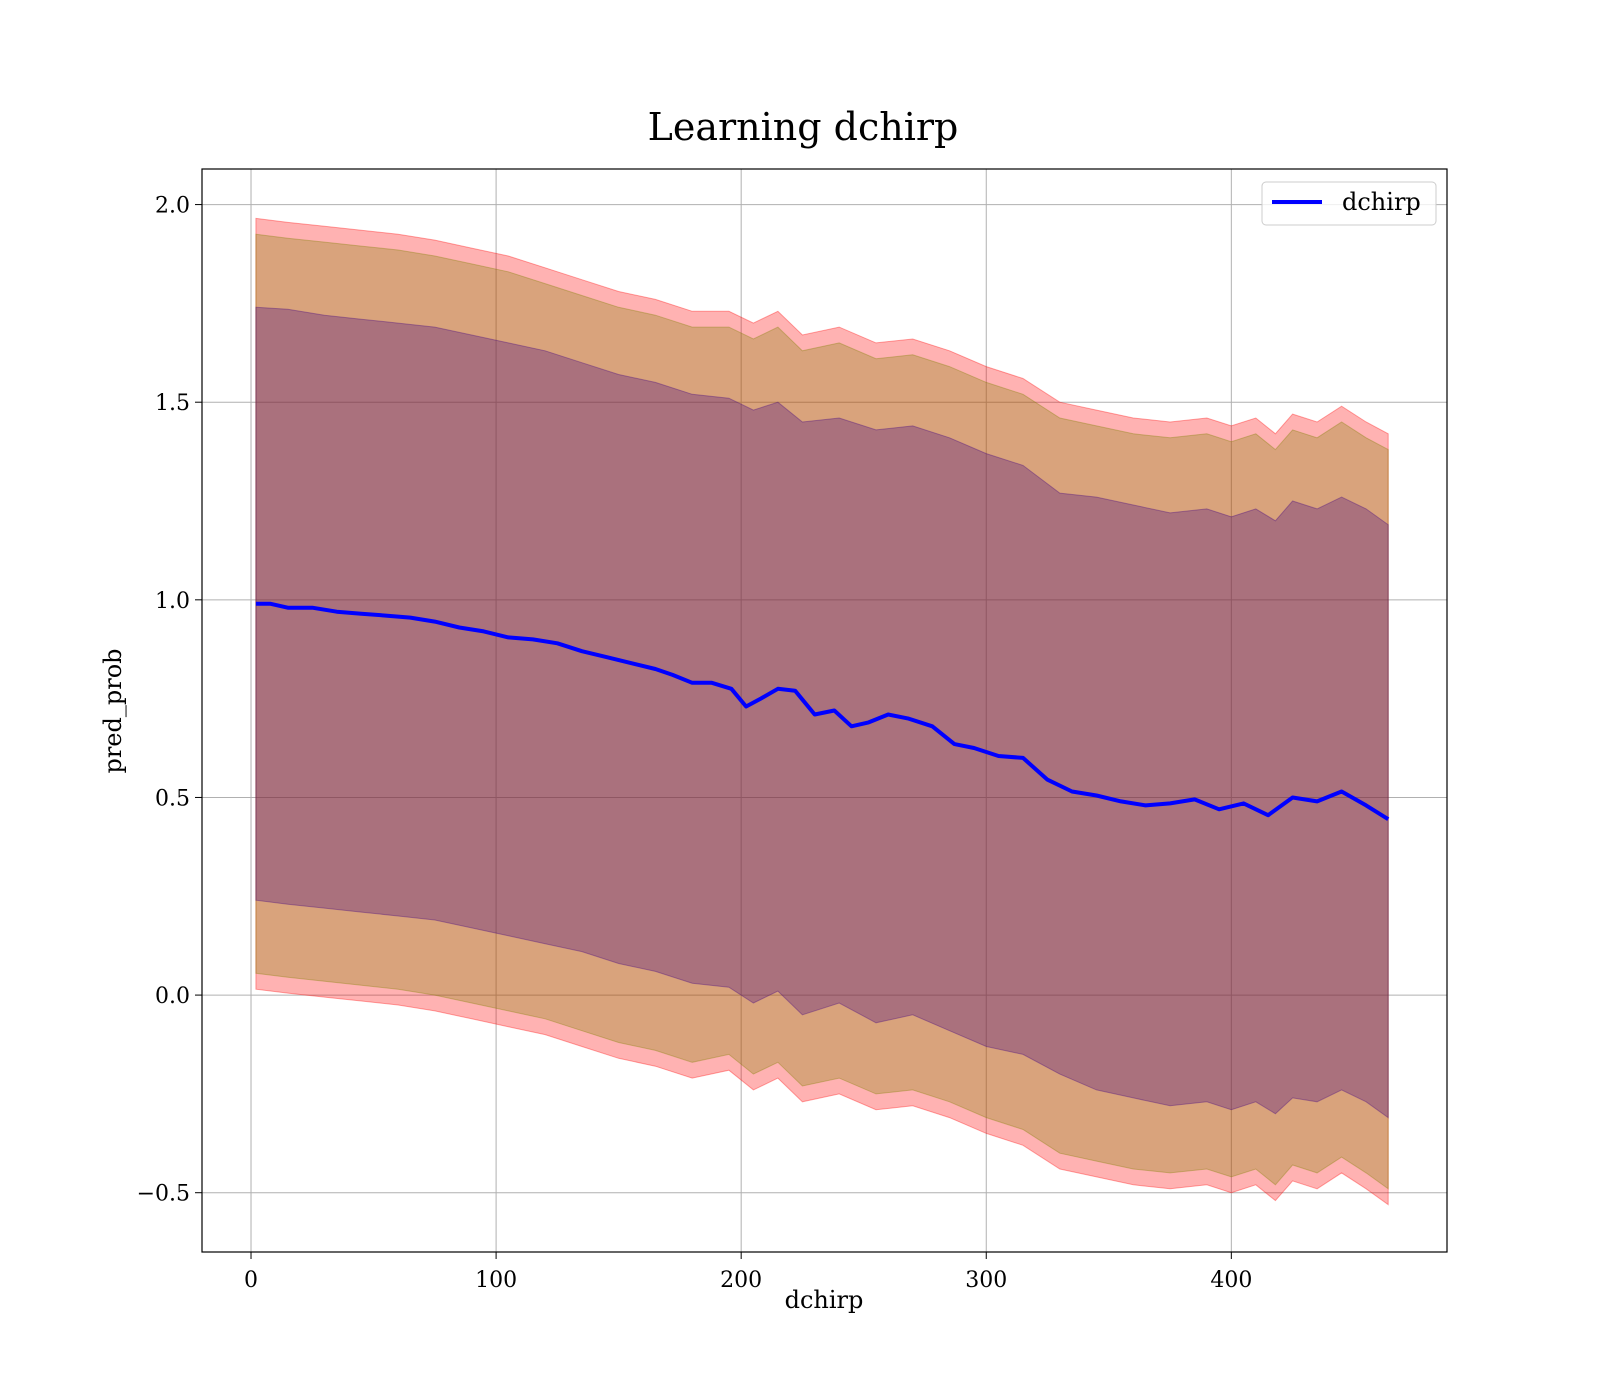 This screenshot has width=1600, height=1400. I want to click on y-tick-label: 2.0, so click(172, 206).